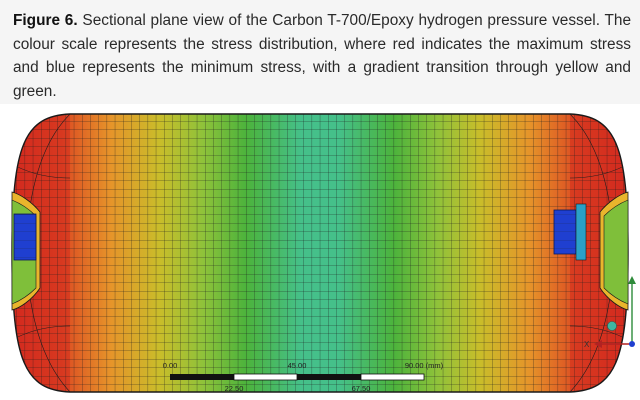  Describe the element at coordinates (297, 365) in the screenshot. I see `scale-label-45: 45.00` at that location.